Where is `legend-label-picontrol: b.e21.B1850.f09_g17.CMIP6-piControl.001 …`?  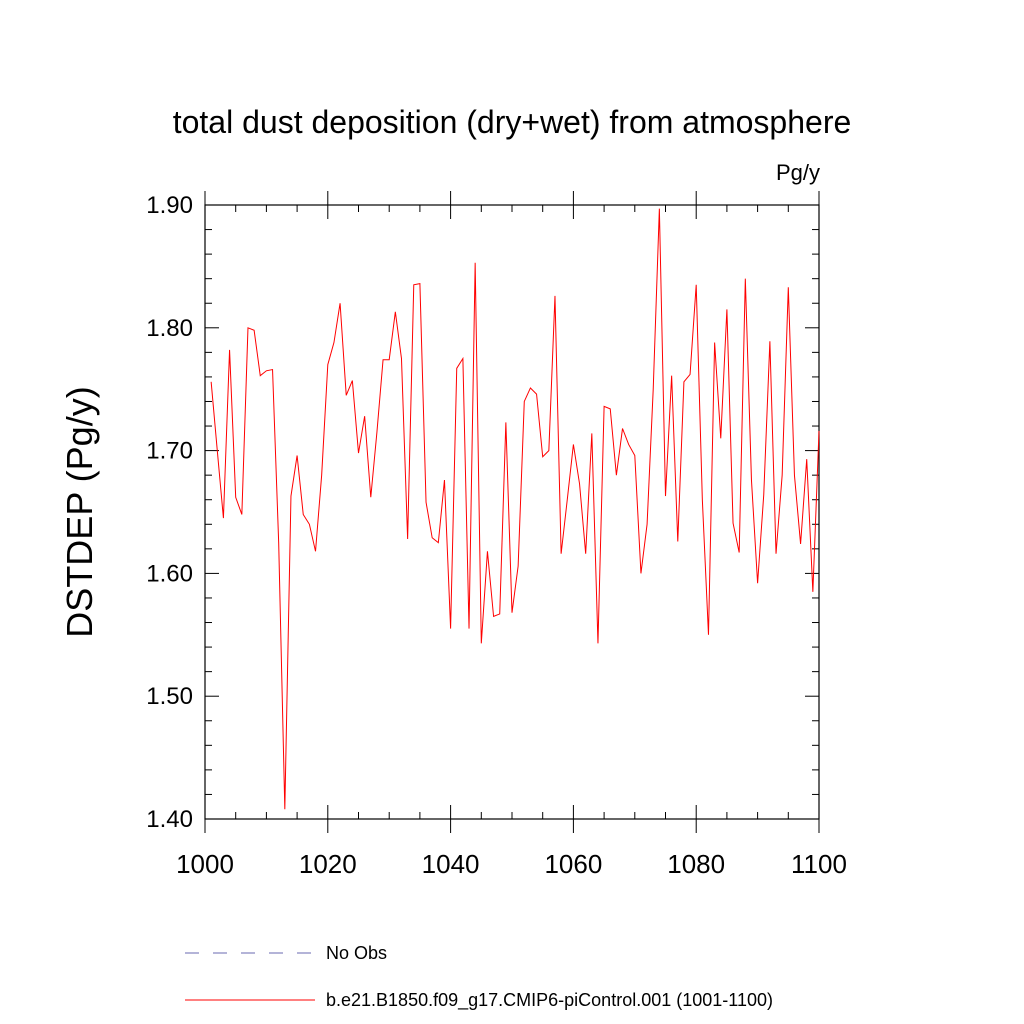 legend-label-picontrol: b.e21.B1850.f09_g17.CMIP6-piControl.001 … is located at coordinates (549, 1000).